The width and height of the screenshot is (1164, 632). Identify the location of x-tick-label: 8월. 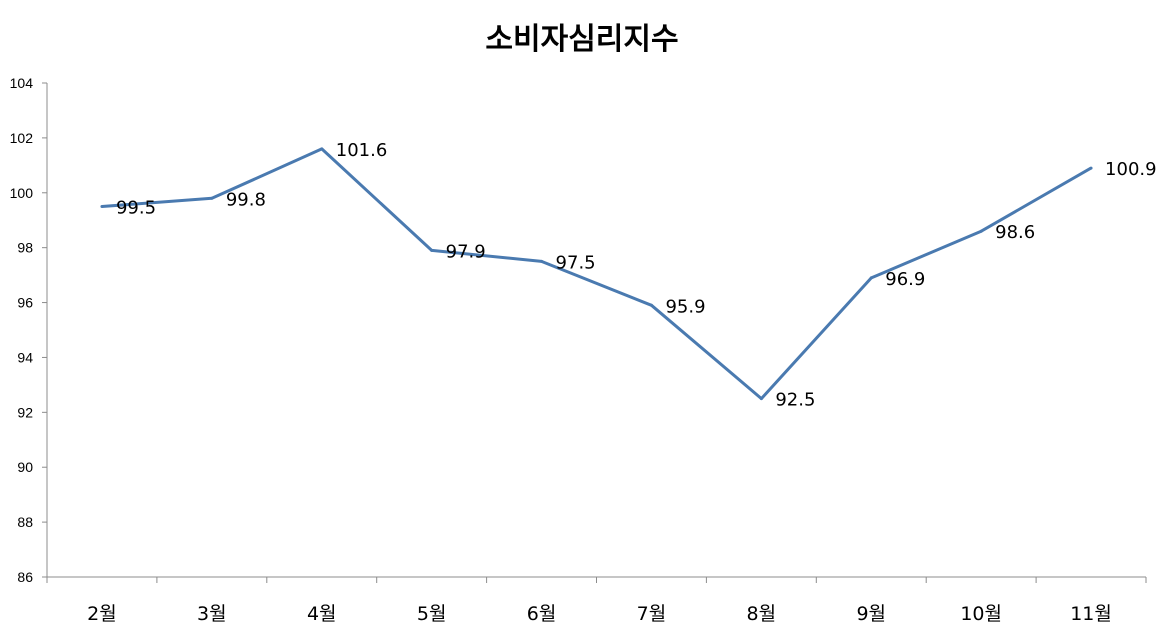
(762, 614).